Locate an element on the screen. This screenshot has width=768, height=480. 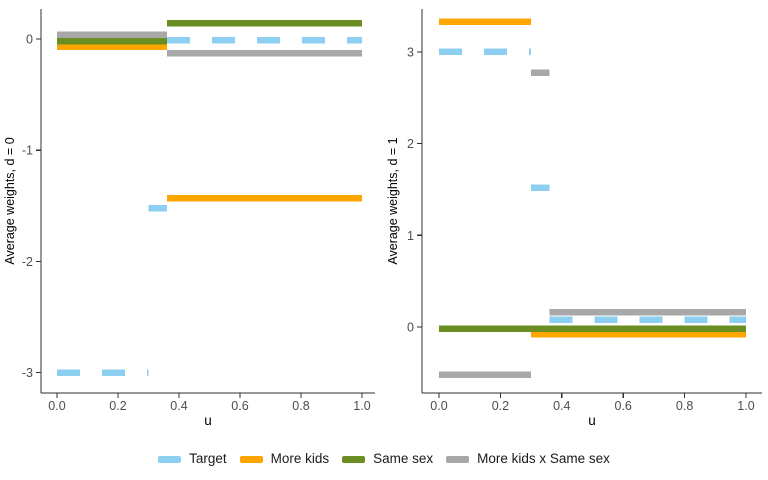
y-axis-title: Average weights, d = 1 is located at coordinates (393, 200).